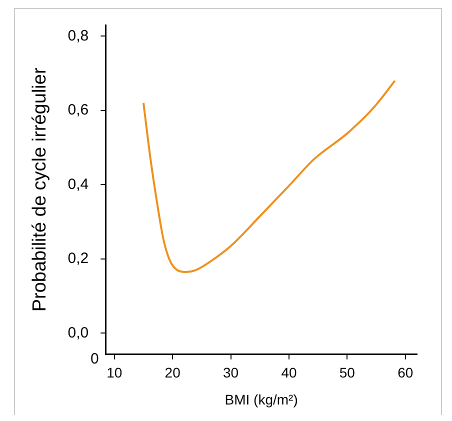  Describe the element at coordinates (172, 372) in the screenshot. I see `x-tick-label: 20` at that location.